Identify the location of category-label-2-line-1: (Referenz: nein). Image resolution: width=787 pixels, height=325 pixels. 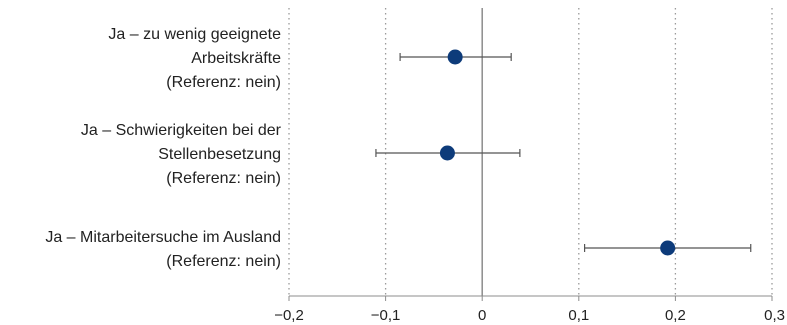
(223, 261).